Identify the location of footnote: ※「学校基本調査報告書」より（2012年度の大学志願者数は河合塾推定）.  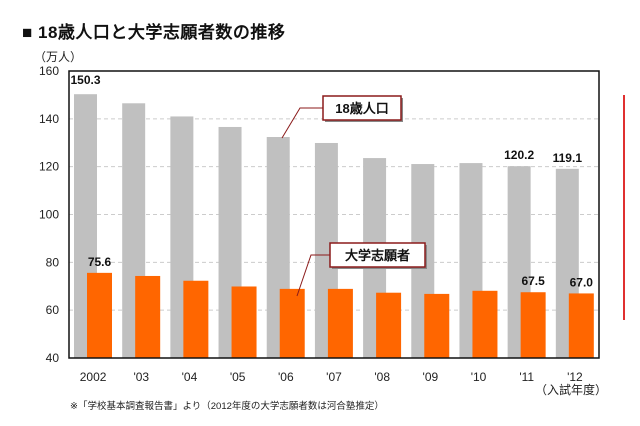
(227, 406).